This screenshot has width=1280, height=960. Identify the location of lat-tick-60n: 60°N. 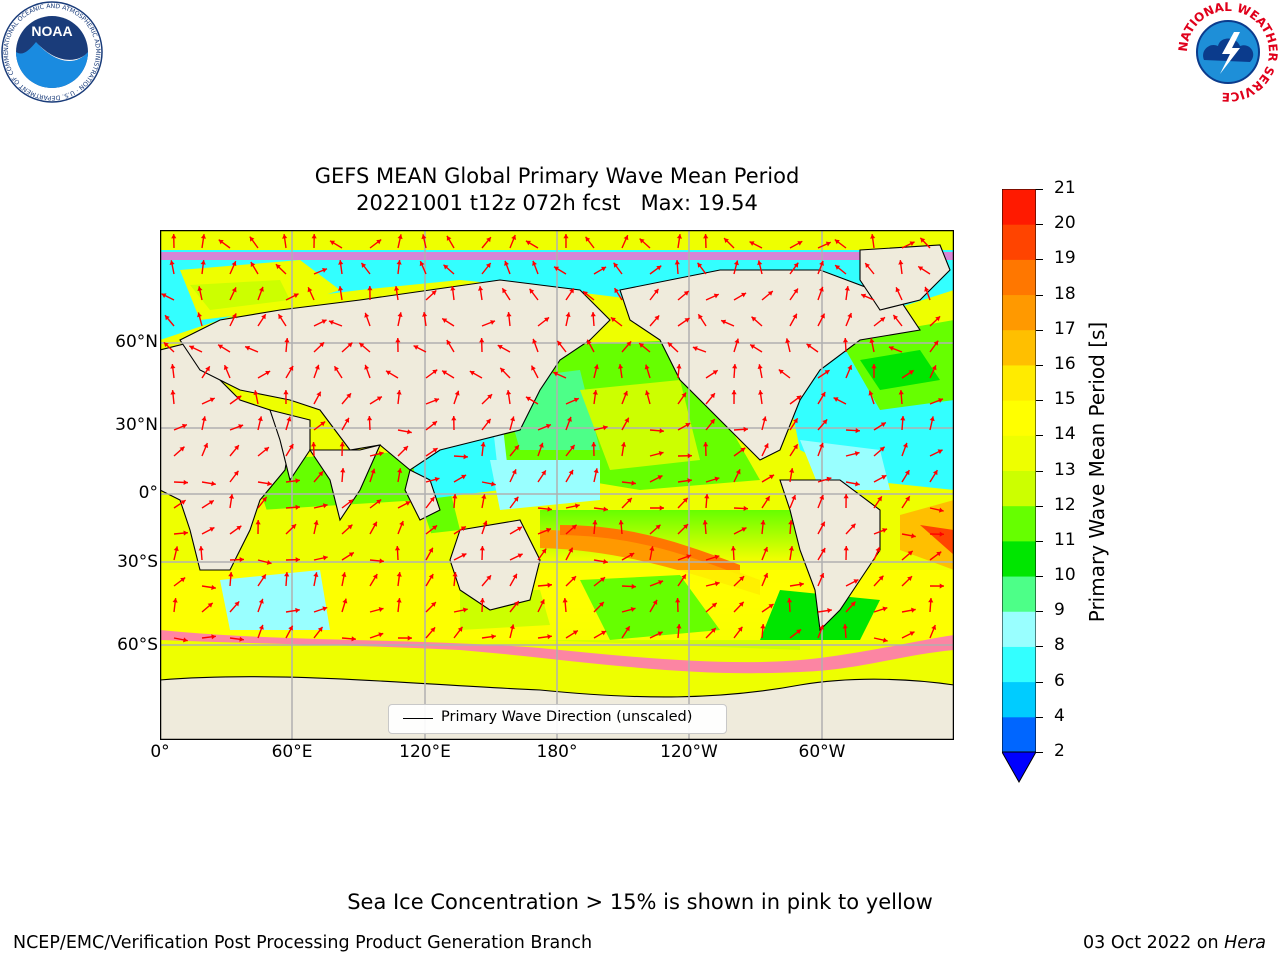
(136, 342).